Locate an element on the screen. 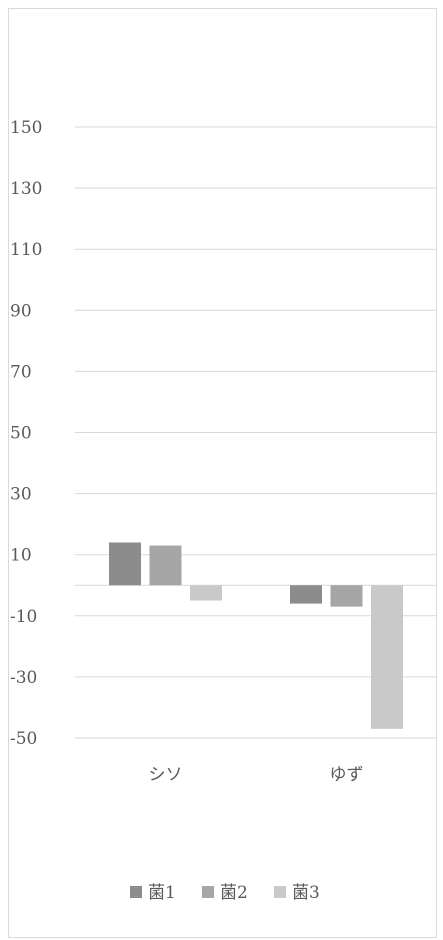 This screenshot has width=443, height=940. bar-菌3-シソ is located at coordinates (206, 593).